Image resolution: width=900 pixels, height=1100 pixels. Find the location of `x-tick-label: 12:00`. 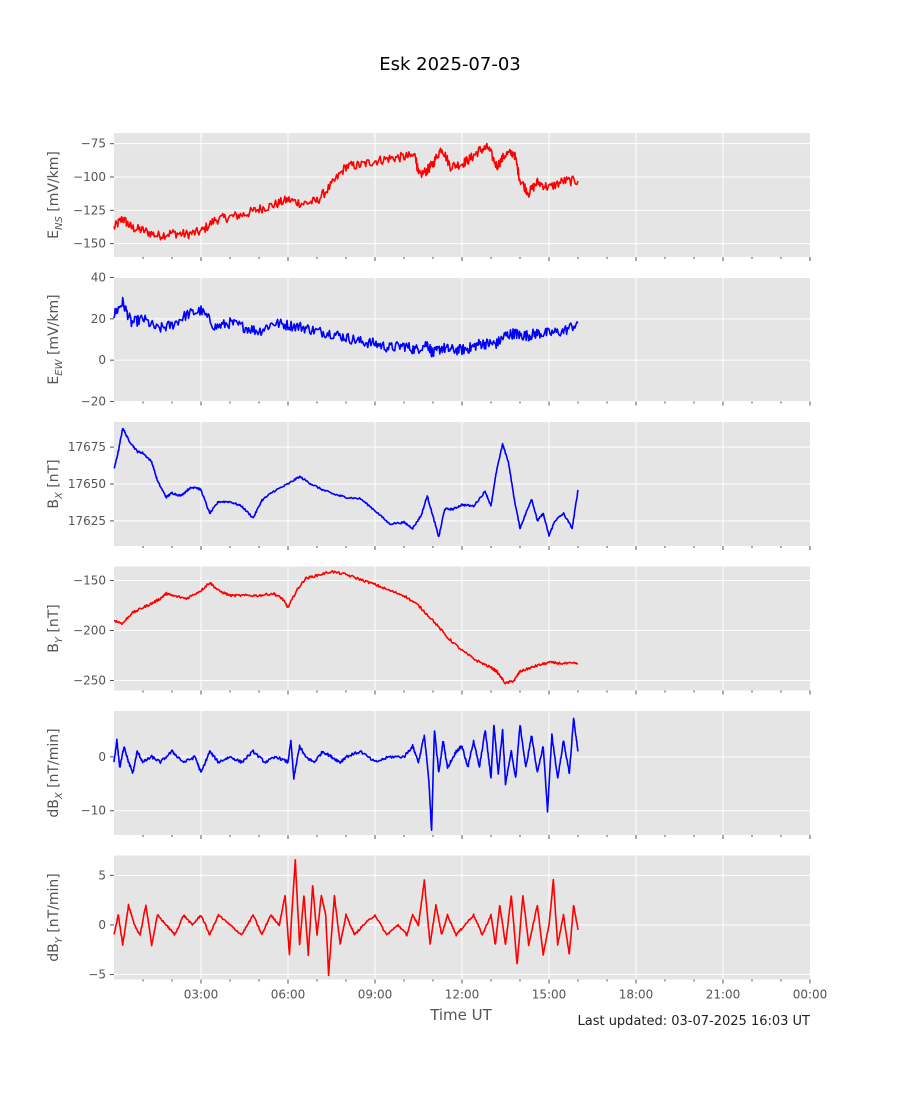

x-tick-label: 12:00 is located at coordinates (462, 995).